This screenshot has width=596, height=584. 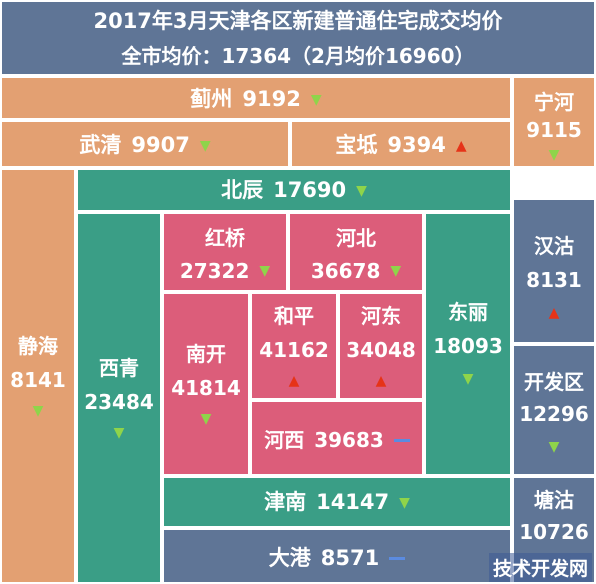 What do you see at coordinates (284, 440) in the screenshot?
I see `district-name: 河西` at bounding box center [284, 440].